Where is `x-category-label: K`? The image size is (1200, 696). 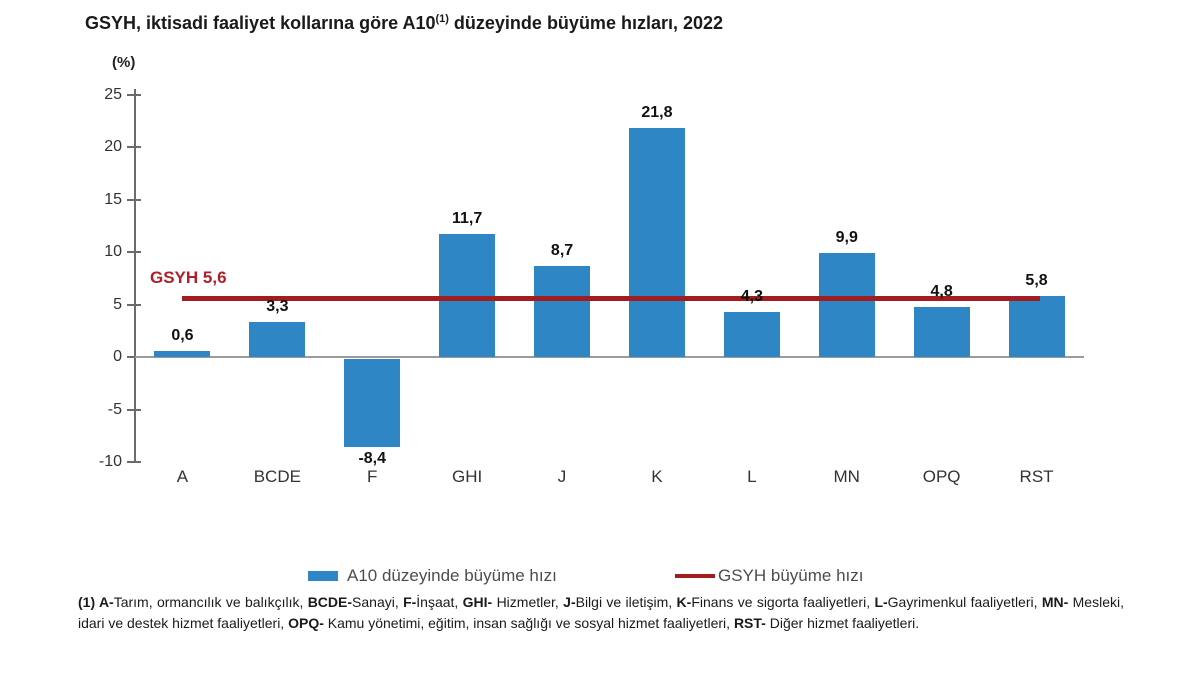 x-category-label: K is located at coordinates (657, 476).